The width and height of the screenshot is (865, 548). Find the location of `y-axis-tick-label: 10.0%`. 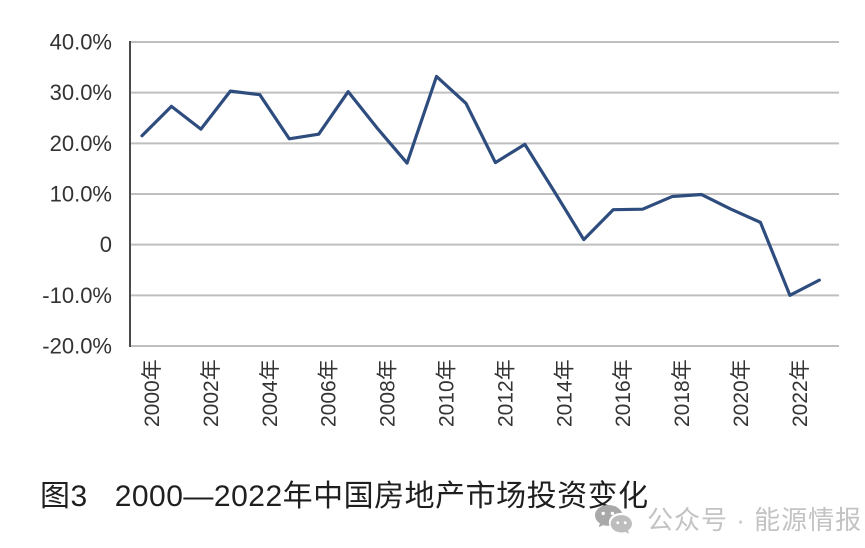

y-axis-tick-label: 10.0% is located at coordinates (81, 194).